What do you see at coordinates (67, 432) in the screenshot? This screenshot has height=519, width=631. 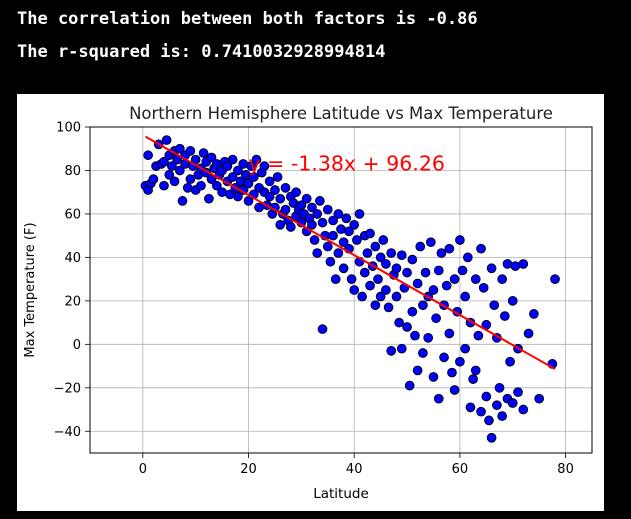 I see `y-tick-label: −40` at bounding box center [67, 432].